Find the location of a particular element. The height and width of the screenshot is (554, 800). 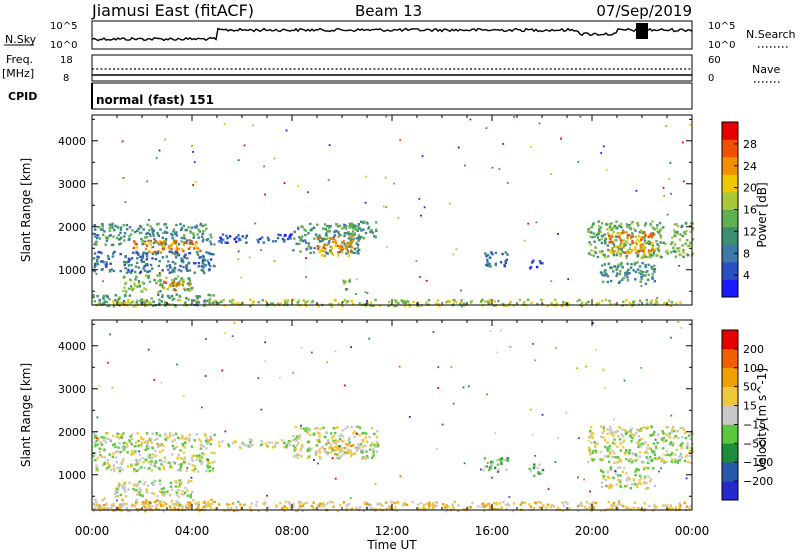

power-colorbar-tick-label: 4 is located at coordinates (746, 275).